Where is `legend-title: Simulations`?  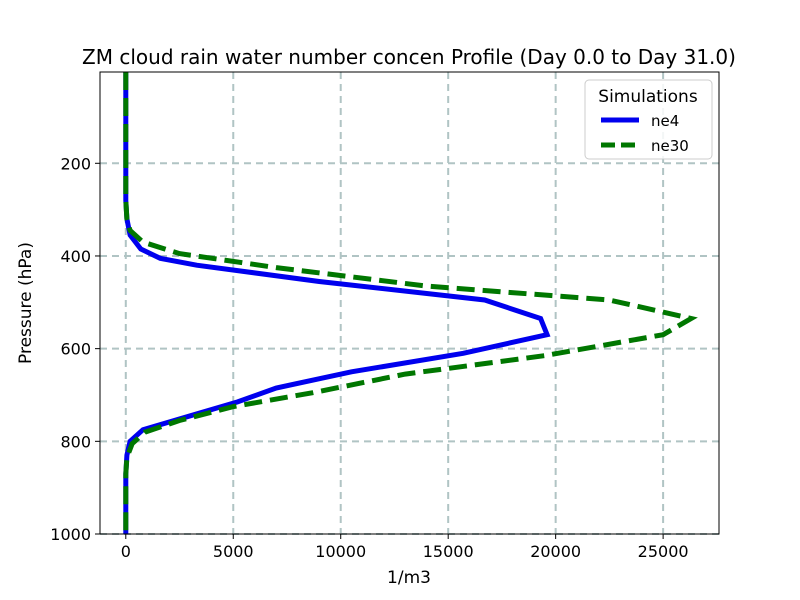
legend-title: Simulations is located at coordinates (648, 97).